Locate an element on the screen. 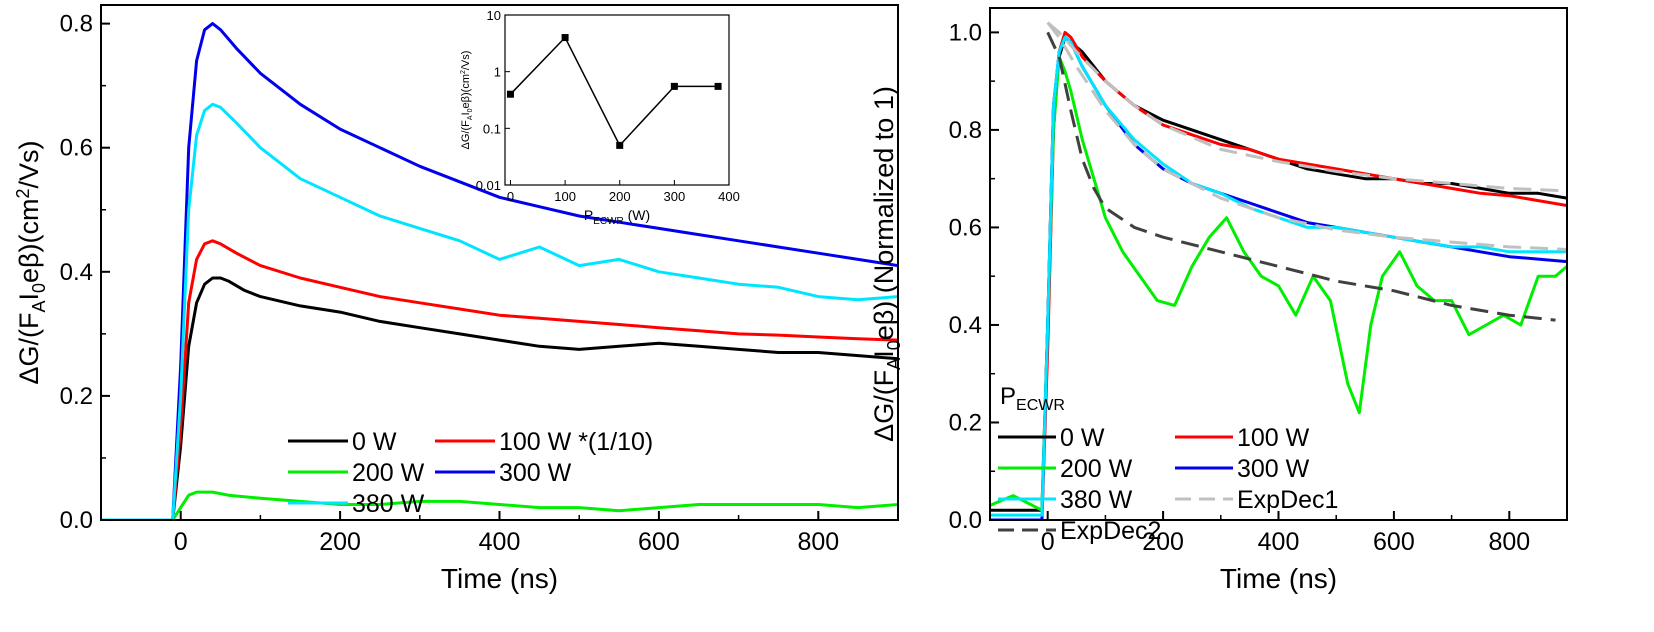 The height and width of the screenshot is (632, 1654). inset-y-tick-label: 10 is located at coordinates (494, 15).